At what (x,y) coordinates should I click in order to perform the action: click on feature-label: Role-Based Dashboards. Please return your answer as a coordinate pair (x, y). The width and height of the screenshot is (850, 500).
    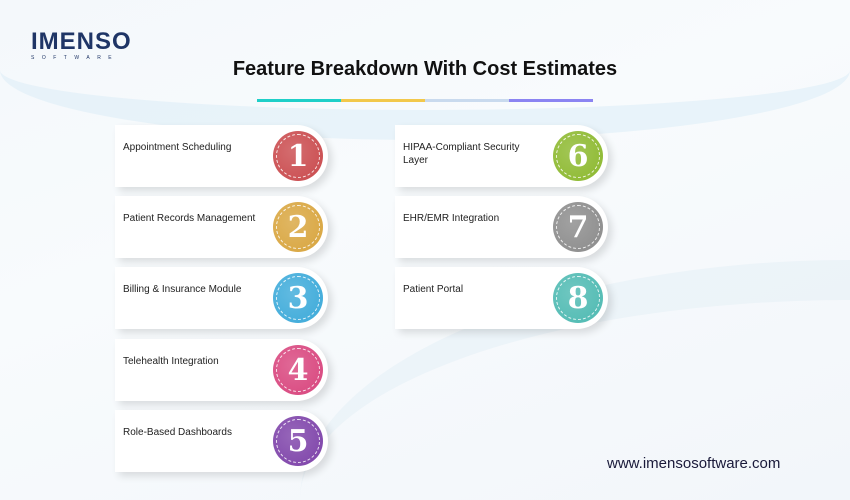
    Looking at the image, I should click on (177, 432).